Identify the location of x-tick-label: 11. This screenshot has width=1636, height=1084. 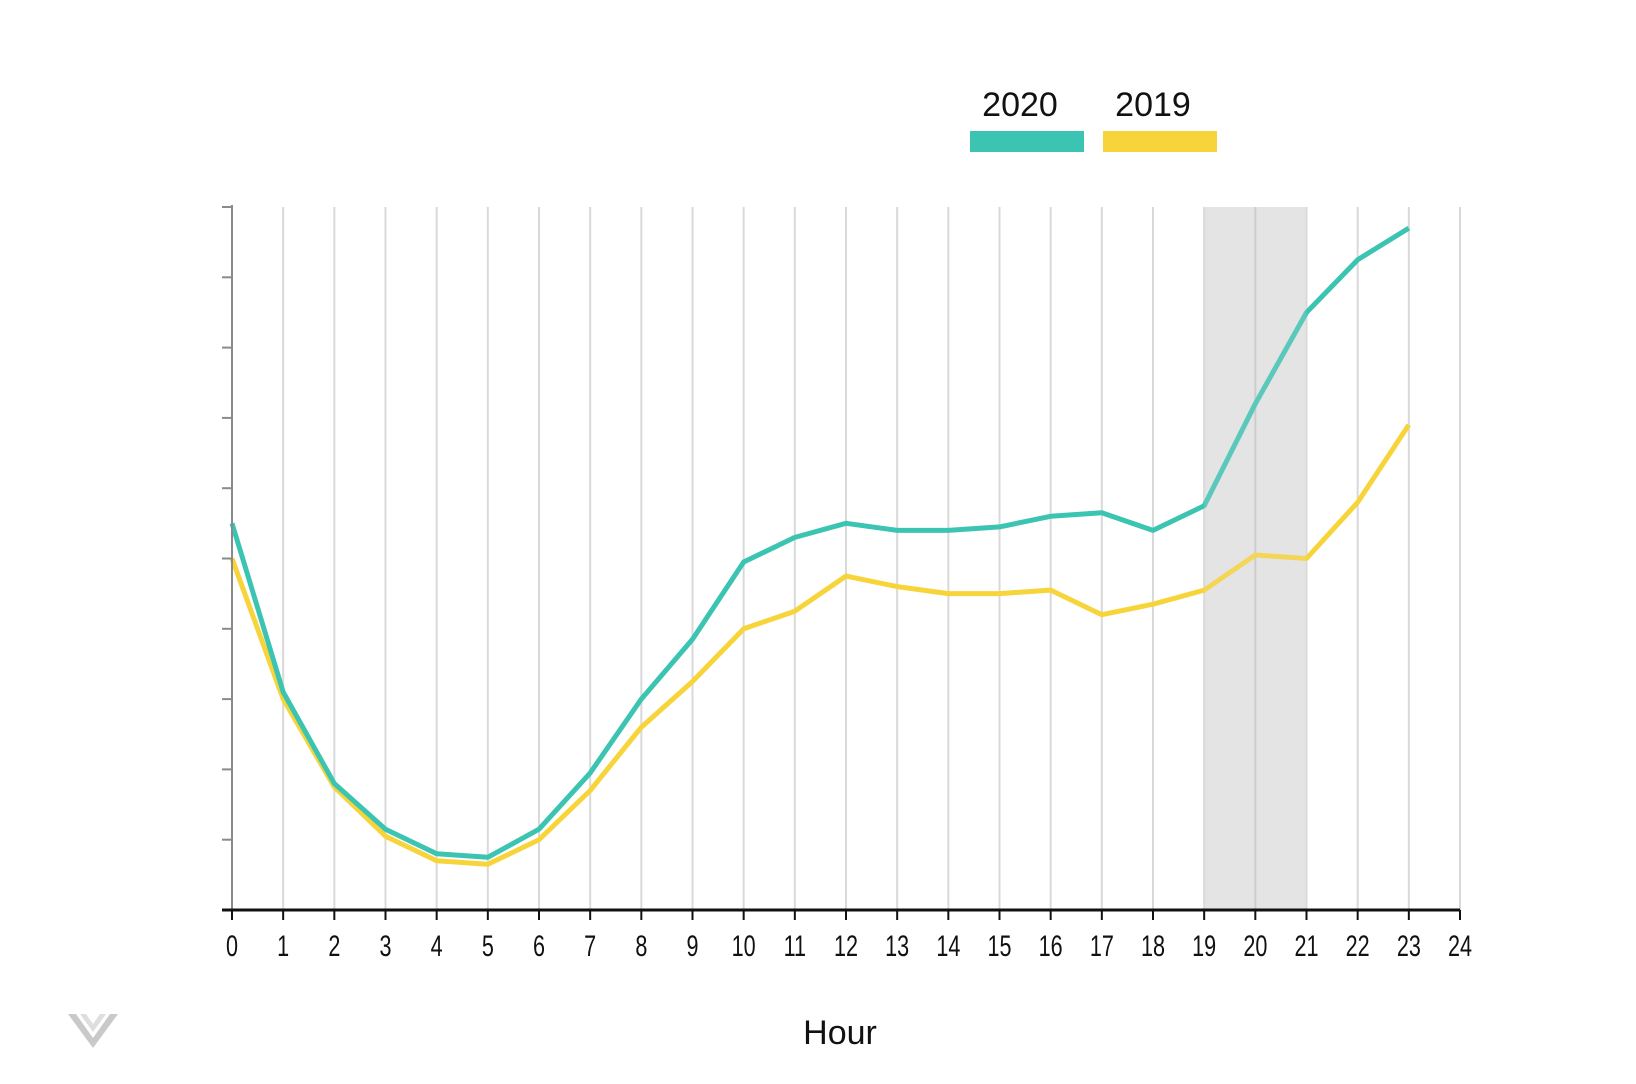
(795, 945).